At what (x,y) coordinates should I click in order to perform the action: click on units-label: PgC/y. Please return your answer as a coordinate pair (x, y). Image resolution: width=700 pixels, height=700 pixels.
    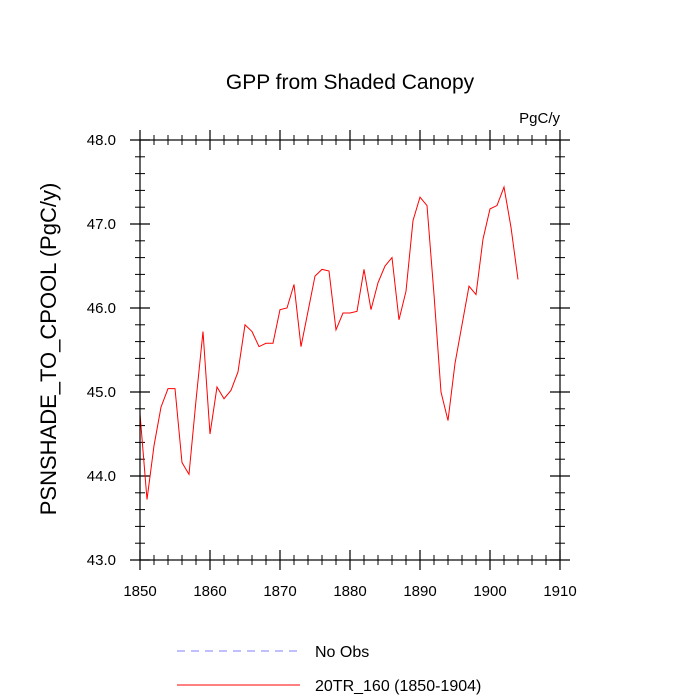
    Looking at the image, I should click on (539, 118).